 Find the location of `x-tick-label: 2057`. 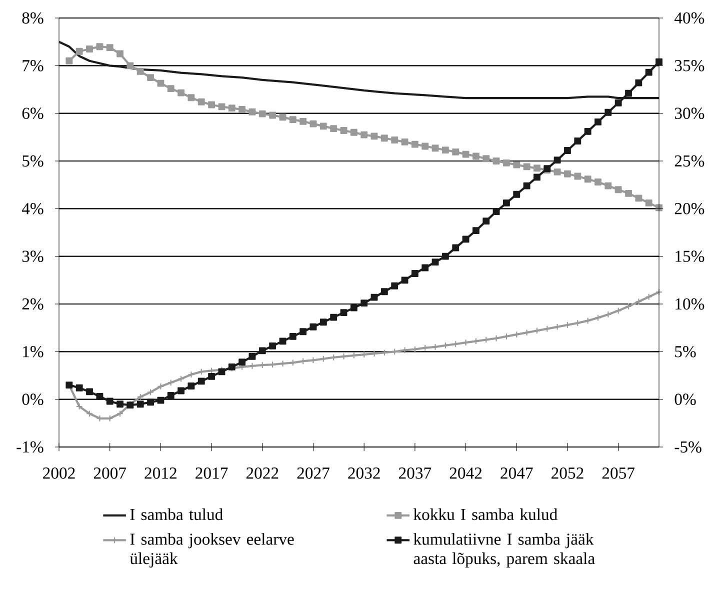

x-tick-label: 2057 is located at coordinates (618, 473).